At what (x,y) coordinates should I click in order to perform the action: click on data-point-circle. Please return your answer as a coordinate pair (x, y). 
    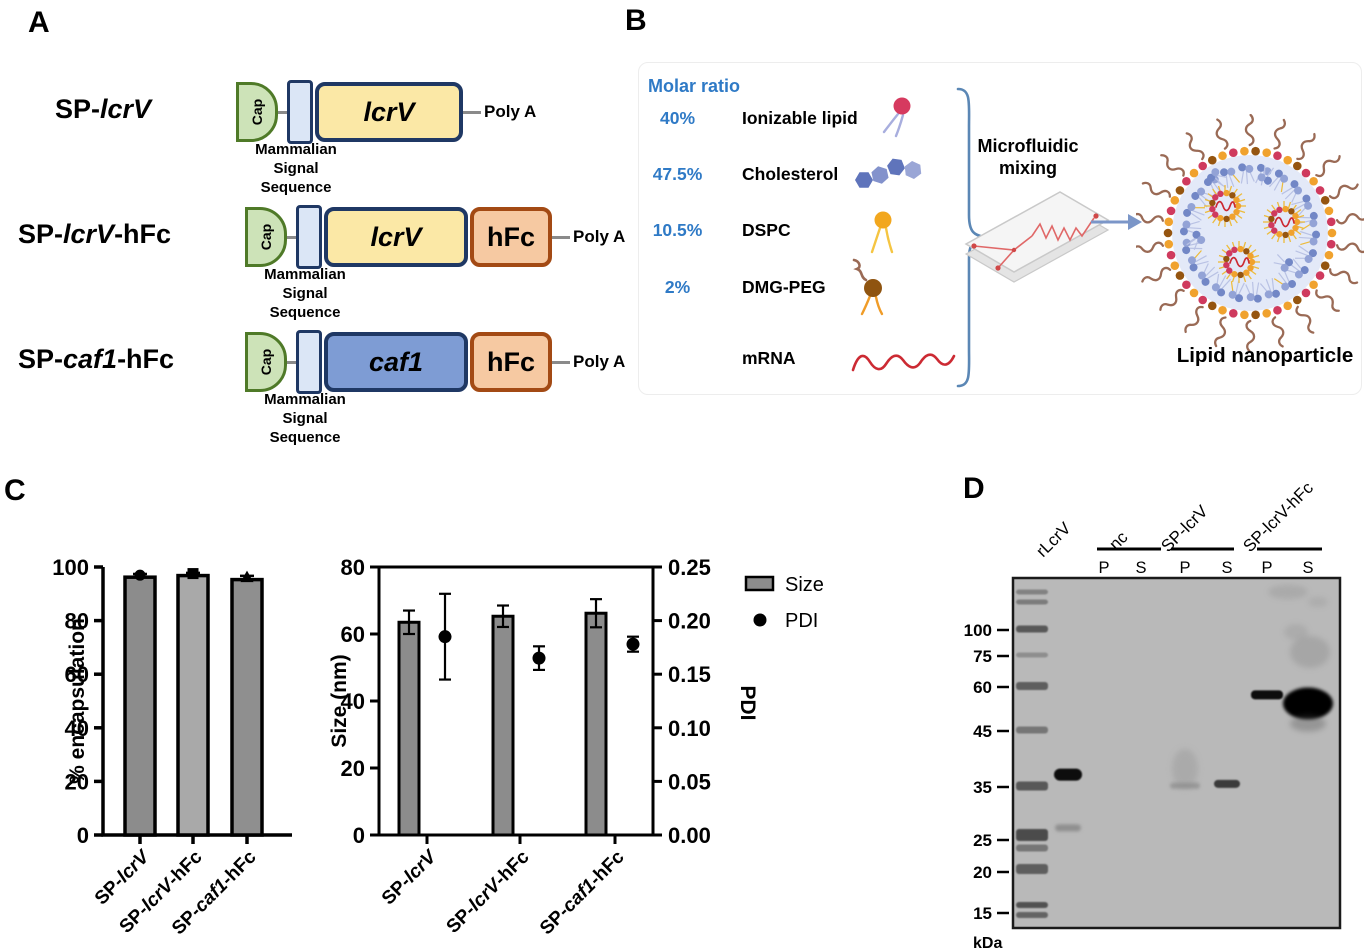
    Looking at the image, I should click on (140, 575).